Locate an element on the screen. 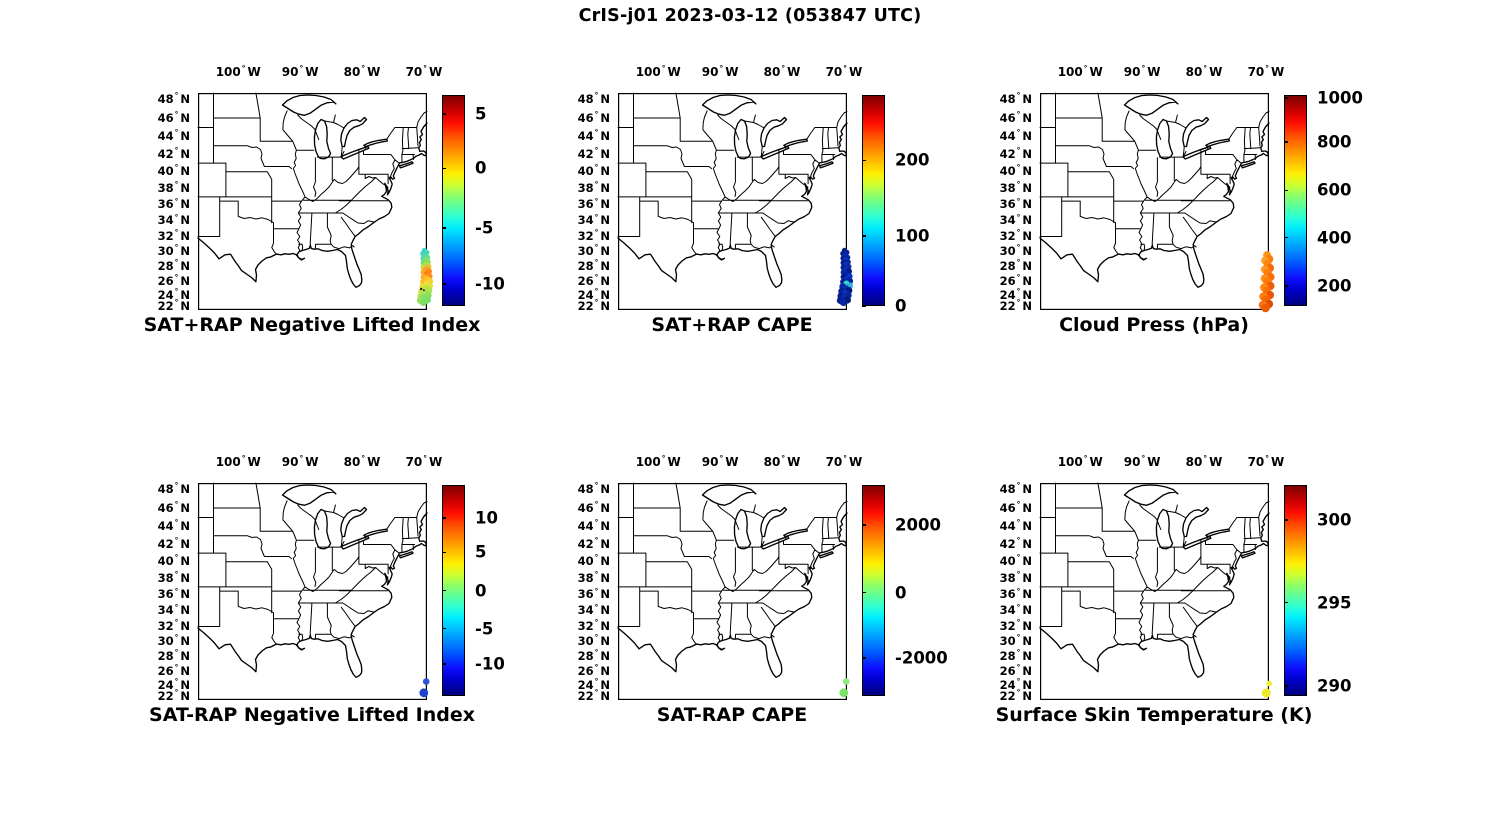 The height and width of the screenshot is (825, 1500). lon-tick-label: 90° W is located at coordinates (720, 72).